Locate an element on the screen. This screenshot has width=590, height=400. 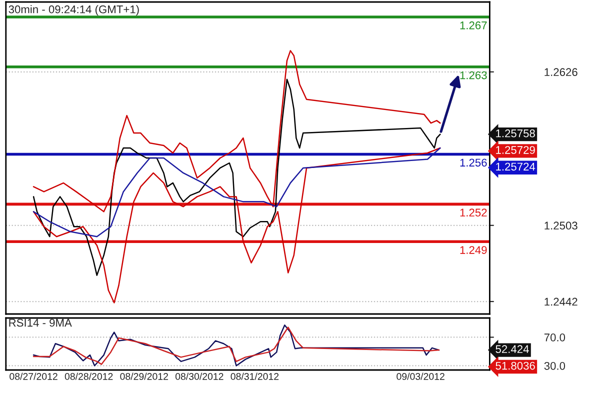
x-tick-label: 09/03/2012 is located at coordinates (420, 376).